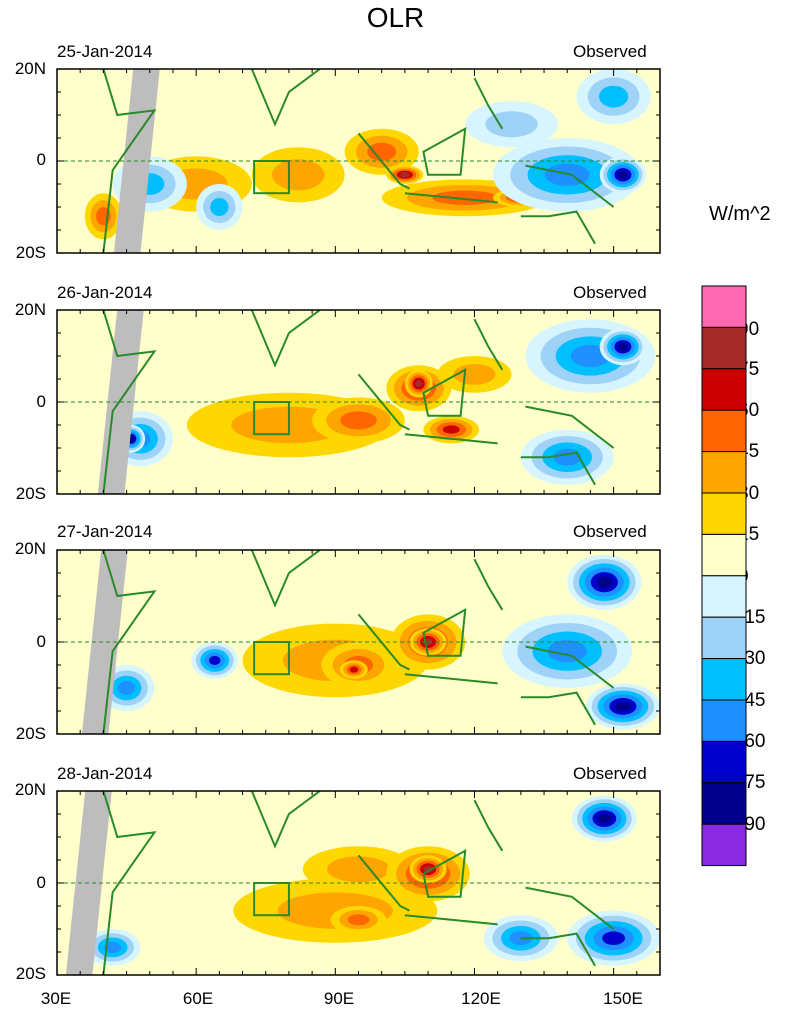 The height and width of the screenshot is (1013, 791). What do you see at coordinates (271, 658) in the screenshot?
I see `panel-3-reference-box` at bounding box center [271, 658].